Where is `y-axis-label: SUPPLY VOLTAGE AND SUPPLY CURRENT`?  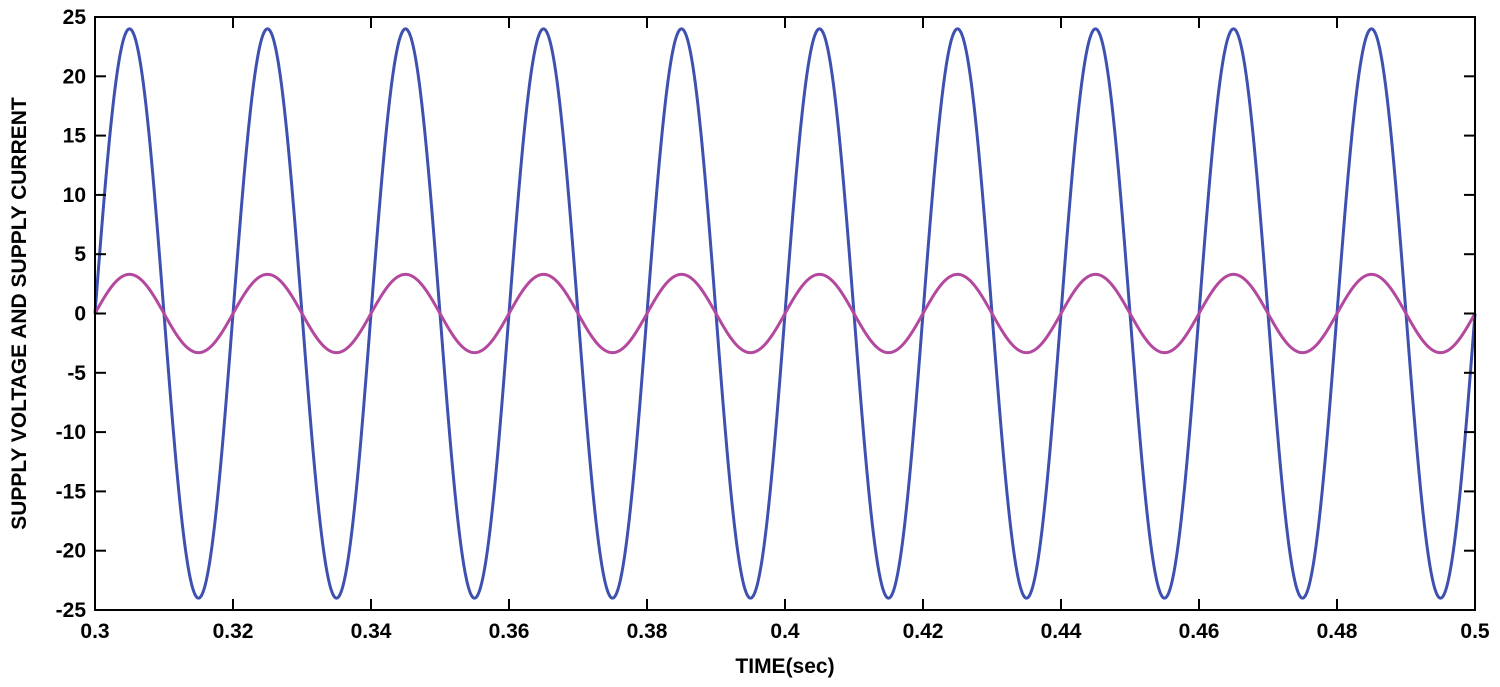
y-axis-label: SUPPLY VOLTAGE AND SUPPLY CURRENT is located at coordinates (19, 313).